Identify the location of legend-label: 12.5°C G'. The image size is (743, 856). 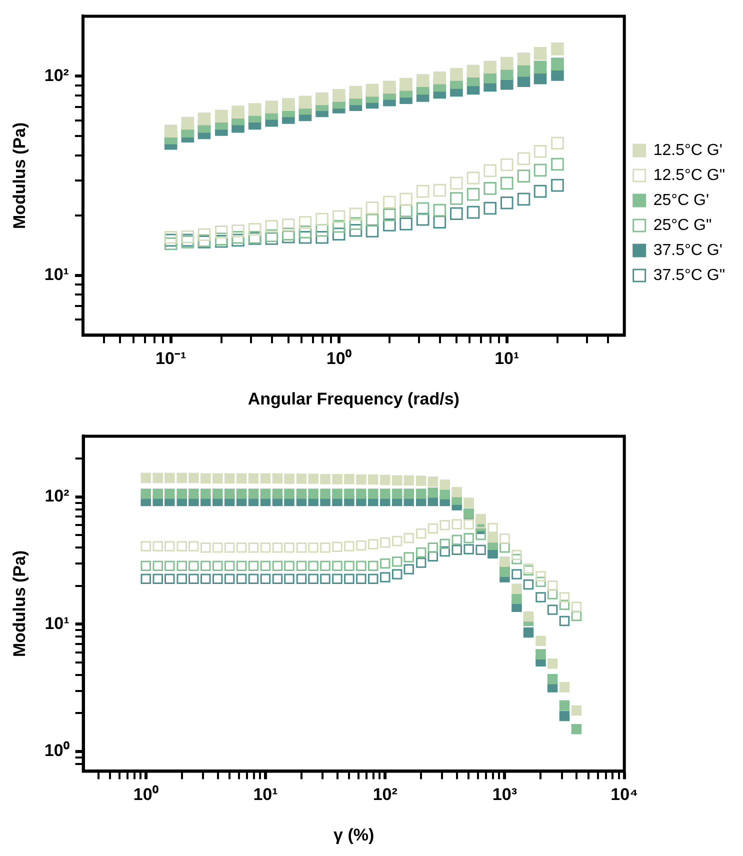
(687, 150).